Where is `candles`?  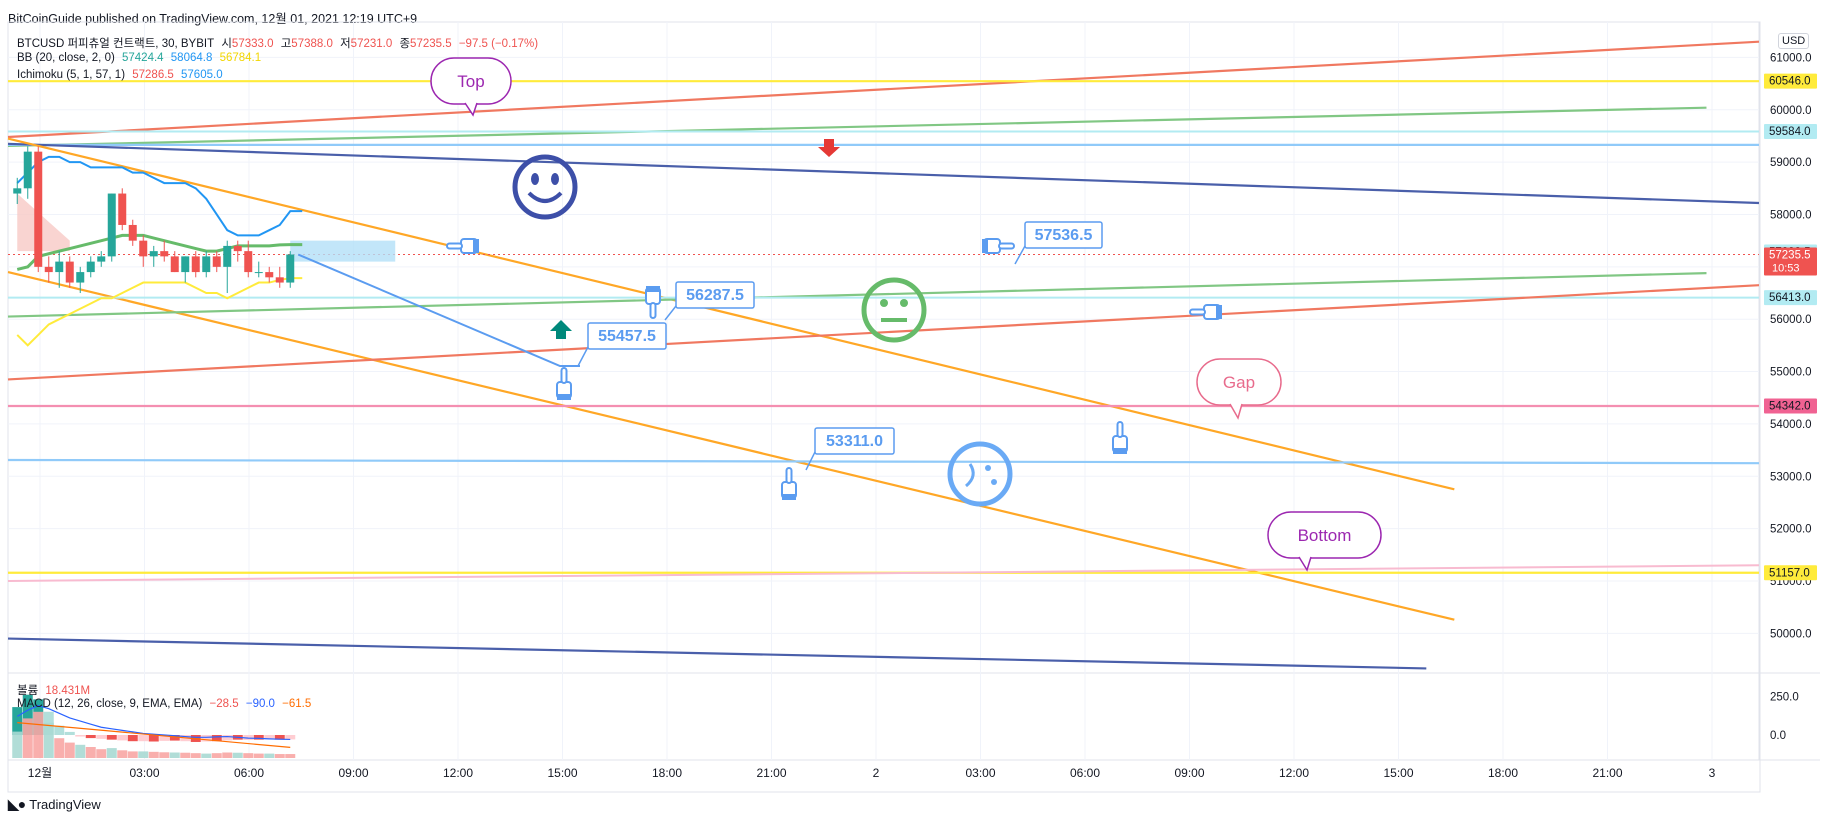
candles is located at coordinates (154, 220).